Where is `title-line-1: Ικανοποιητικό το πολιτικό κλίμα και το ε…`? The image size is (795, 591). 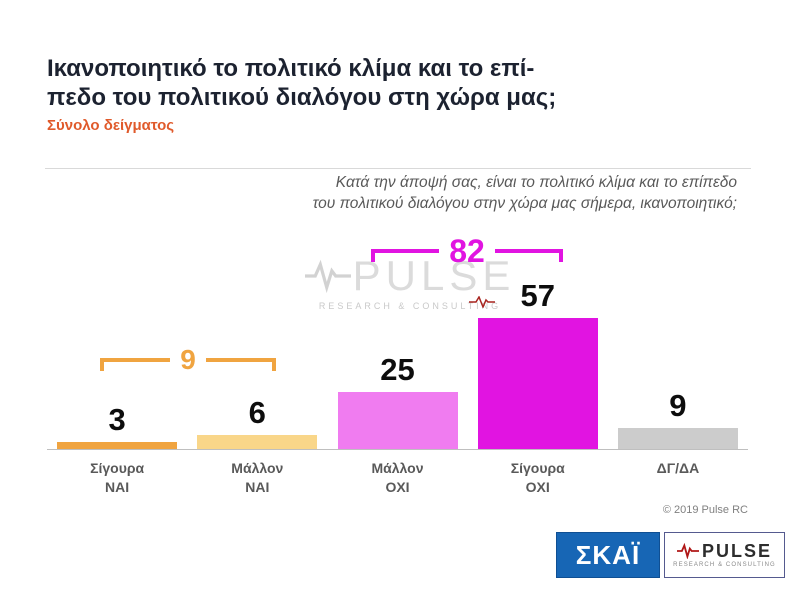
title-line-1: Ικανοποιητικό το πολιτικό κλίμα και το ε… is located at coordinates (291, 68).